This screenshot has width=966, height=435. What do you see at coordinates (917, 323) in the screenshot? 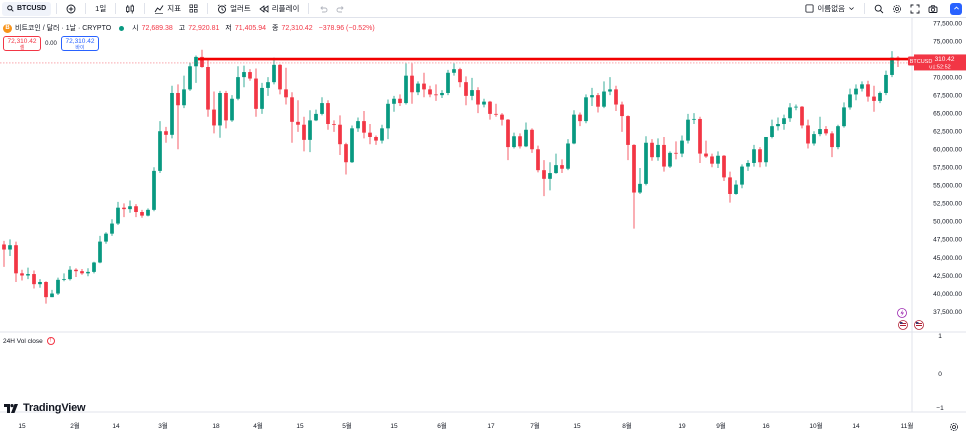
I see `flag-canton` at bounding box center [917, 323].